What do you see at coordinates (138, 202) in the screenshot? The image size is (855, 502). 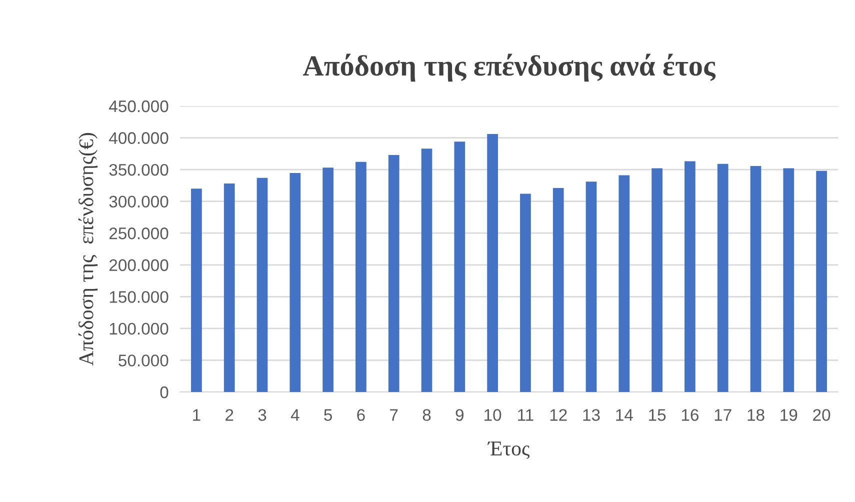 I see `y-tick-label: 300.000` at bounding box center [138, 202].